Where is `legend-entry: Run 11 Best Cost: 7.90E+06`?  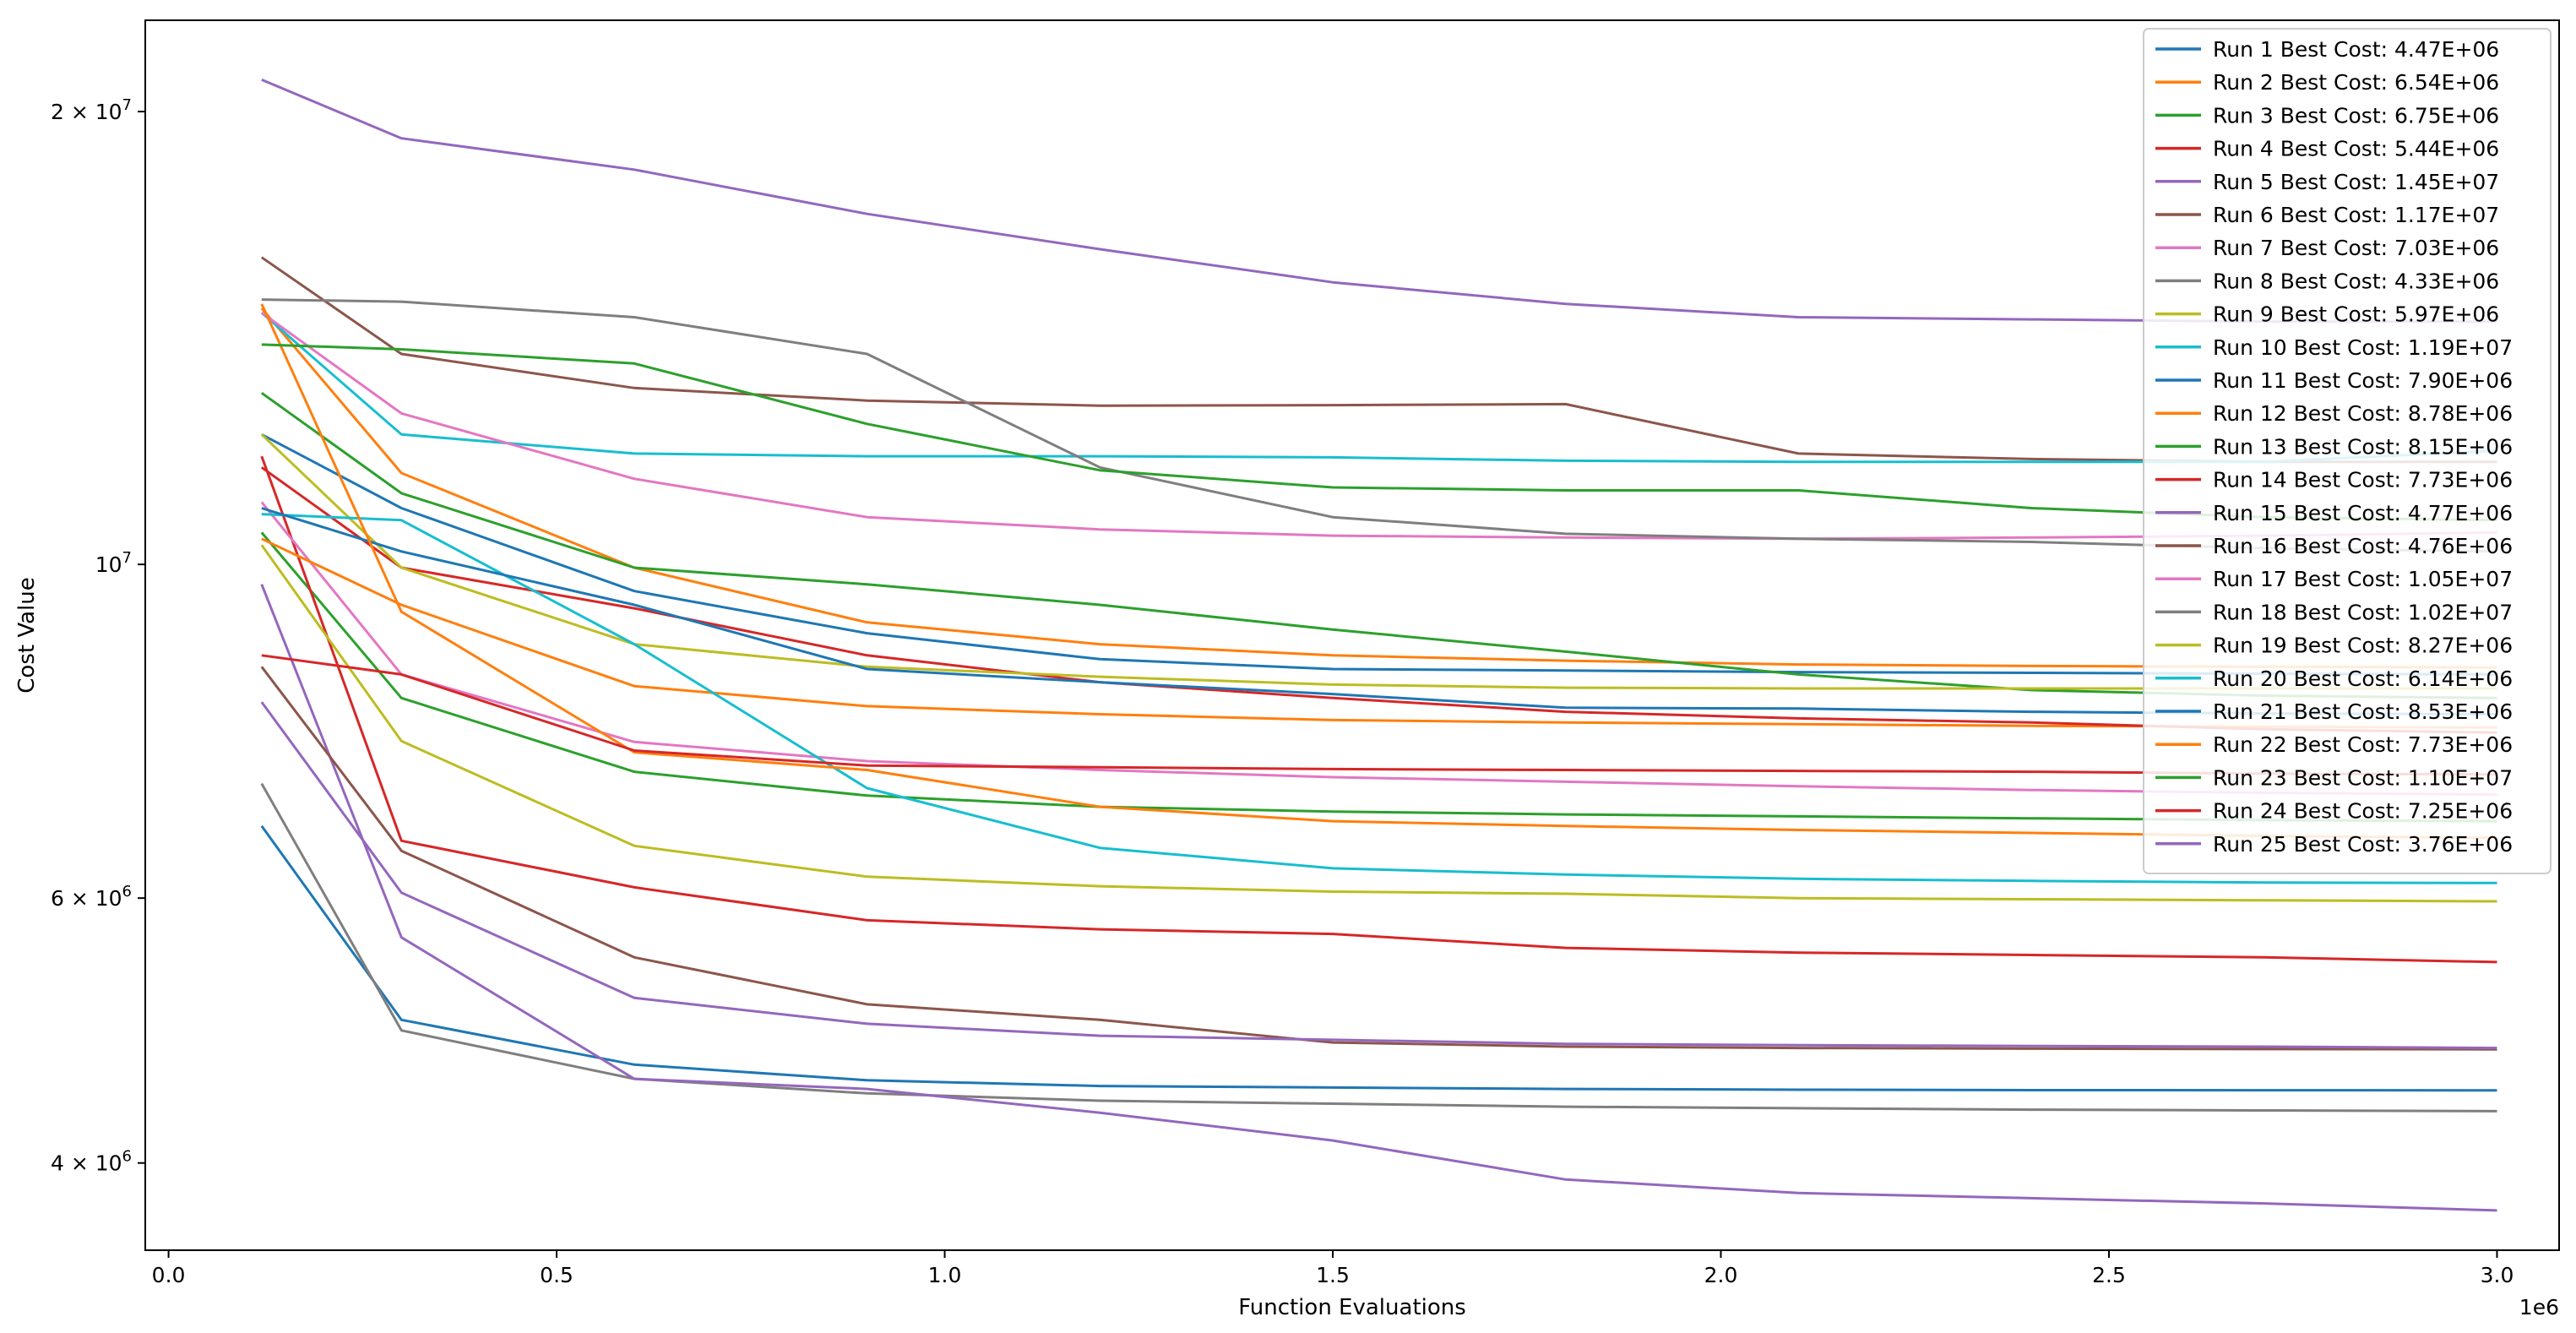 legend-entry: Run 11 Best Cost: 7.90E+06 is located at coordinates (2363, 380).